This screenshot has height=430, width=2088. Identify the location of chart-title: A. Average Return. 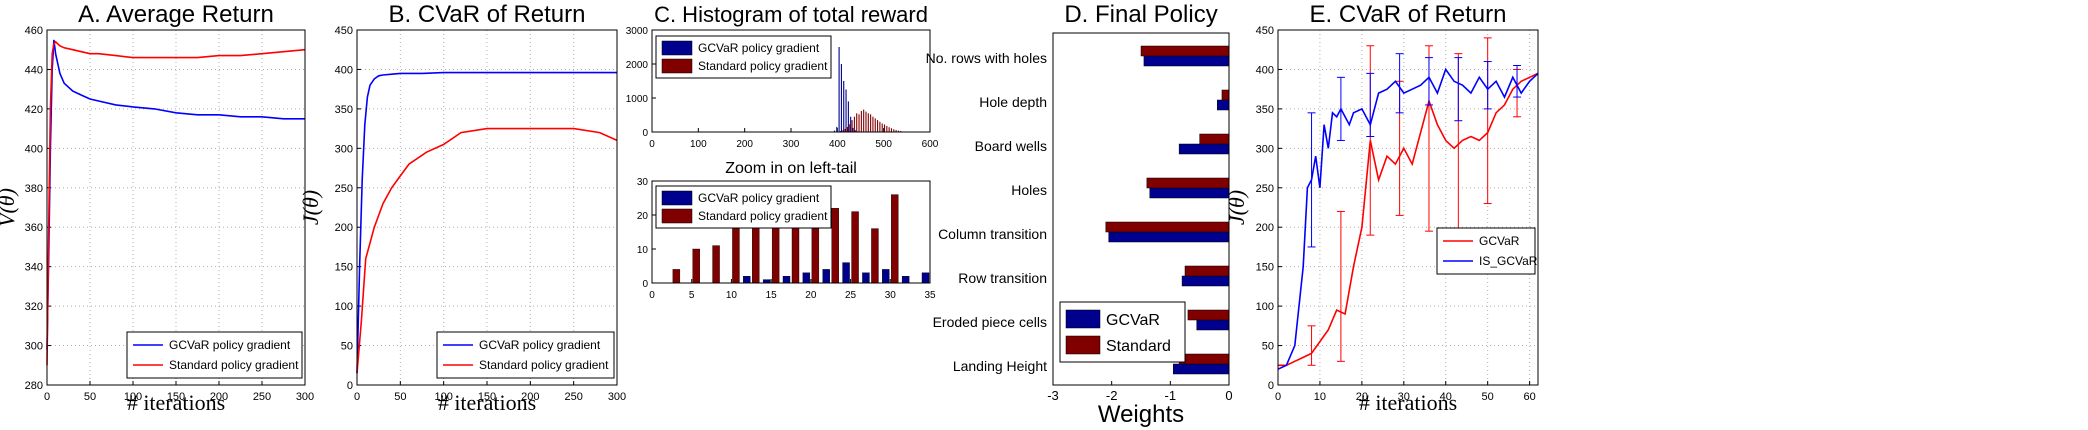
(176, 14).